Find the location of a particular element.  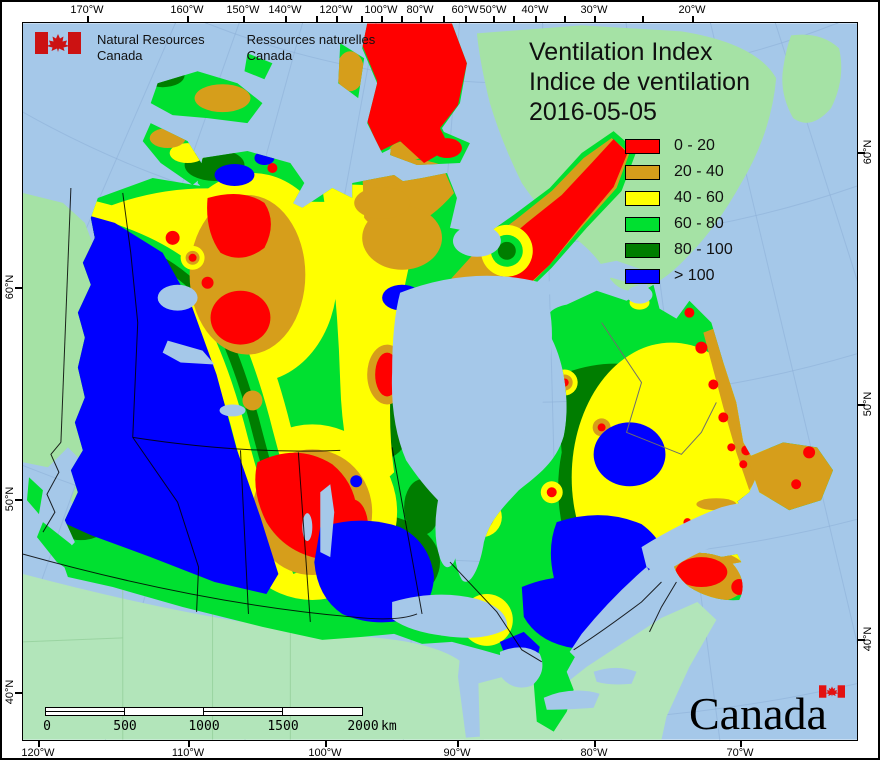

lake-winnipeg is located at coordinates (327, 521).